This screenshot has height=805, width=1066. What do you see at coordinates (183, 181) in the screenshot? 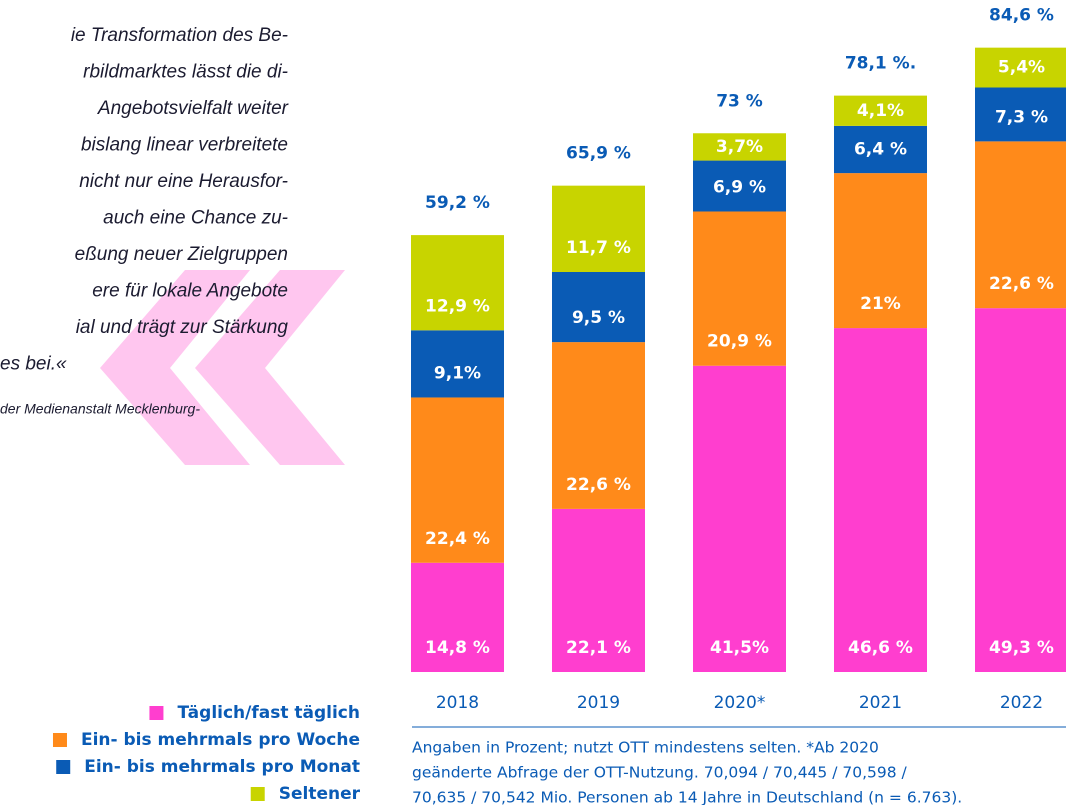
I see `quote-line: nicht nur eine Herausfor-` at bounding box center [183, 181].